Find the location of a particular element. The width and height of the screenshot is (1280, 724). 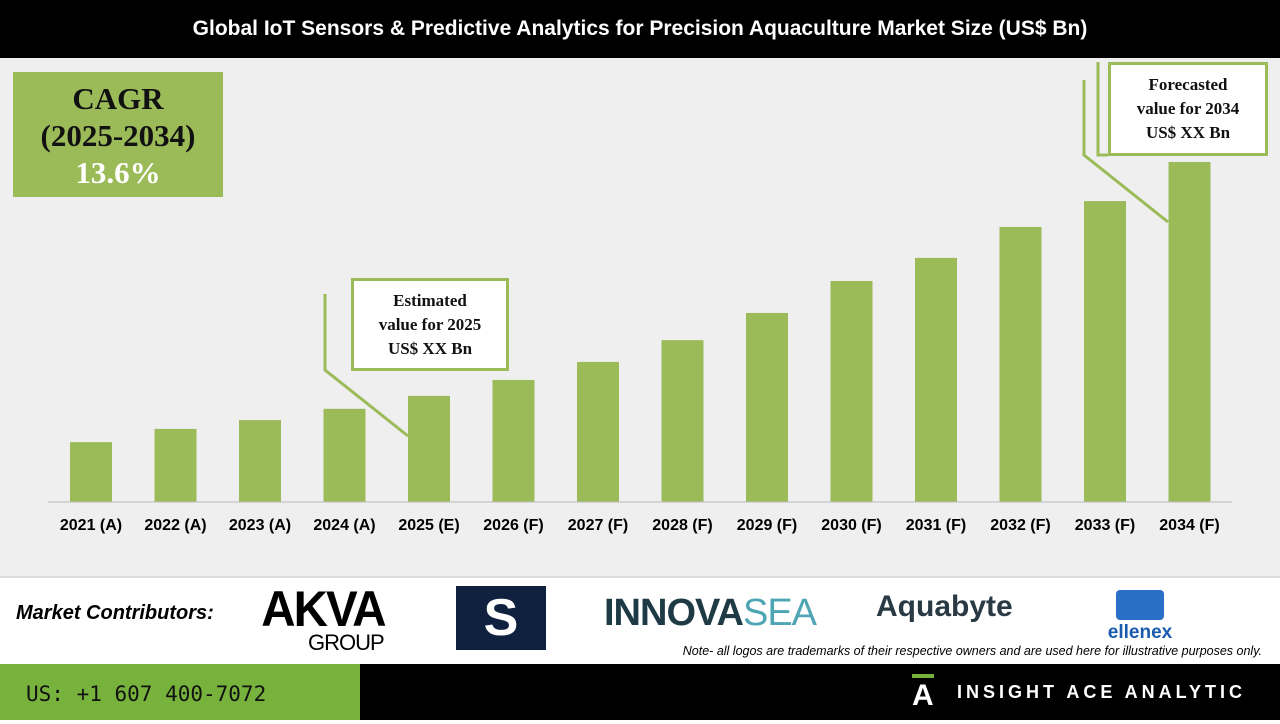

x-tick-label: 2024 (A) is located at coordinates (344, 525).